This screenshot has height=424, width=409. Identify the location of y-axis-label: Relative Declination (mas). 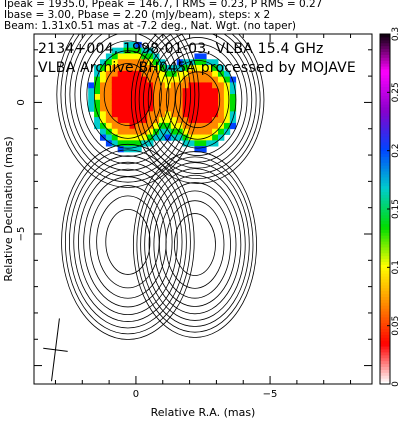
(8, 208).